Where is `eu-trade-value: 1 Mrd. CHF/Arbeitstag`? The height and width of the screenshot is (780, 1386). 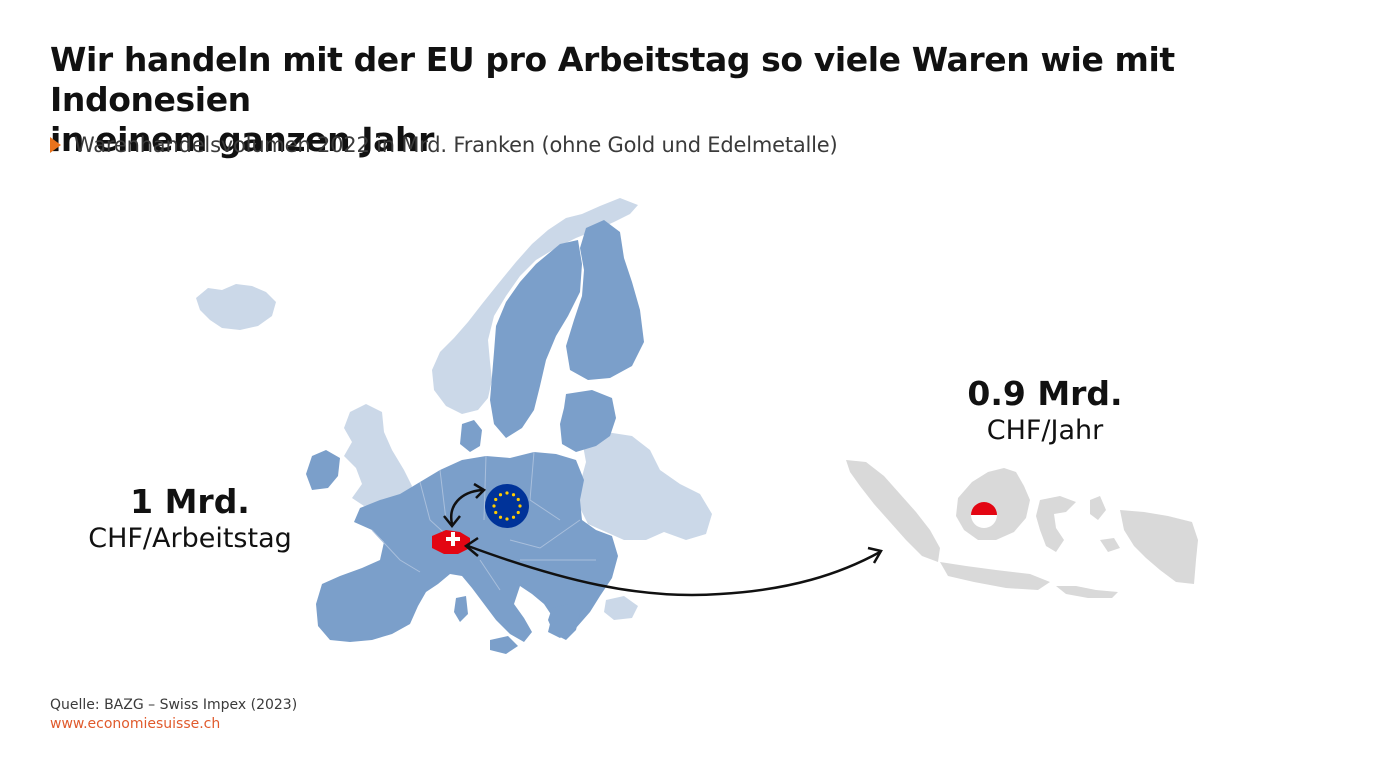
eu-trade-value: 1 Mrd. CHF/Arbeitstag is located at coordinates (190, 519).